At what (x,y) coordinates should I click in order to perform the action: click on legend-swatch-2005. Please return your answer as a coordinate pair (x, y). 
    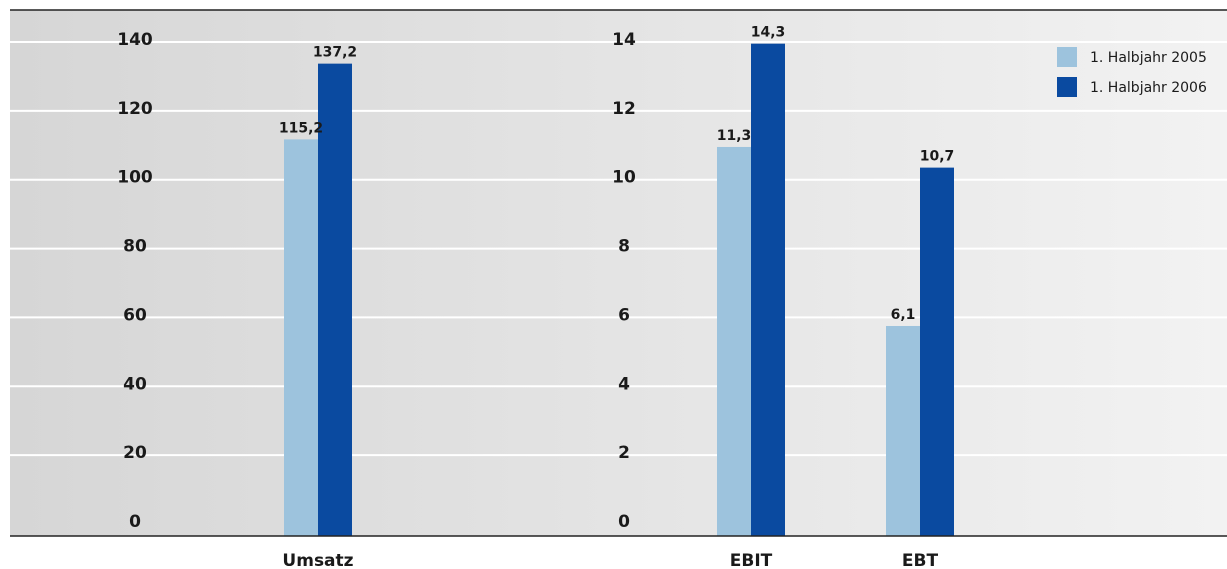
    Looking at the image, I should click on (1067, 57).